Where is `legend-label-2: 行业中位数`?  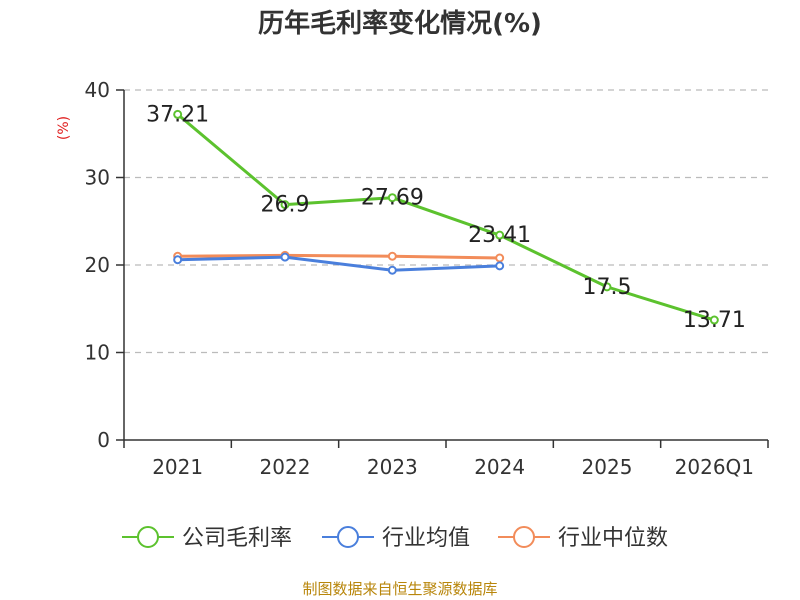
legend-label-2: 行业中位数 is located at coordinates (613, 538).